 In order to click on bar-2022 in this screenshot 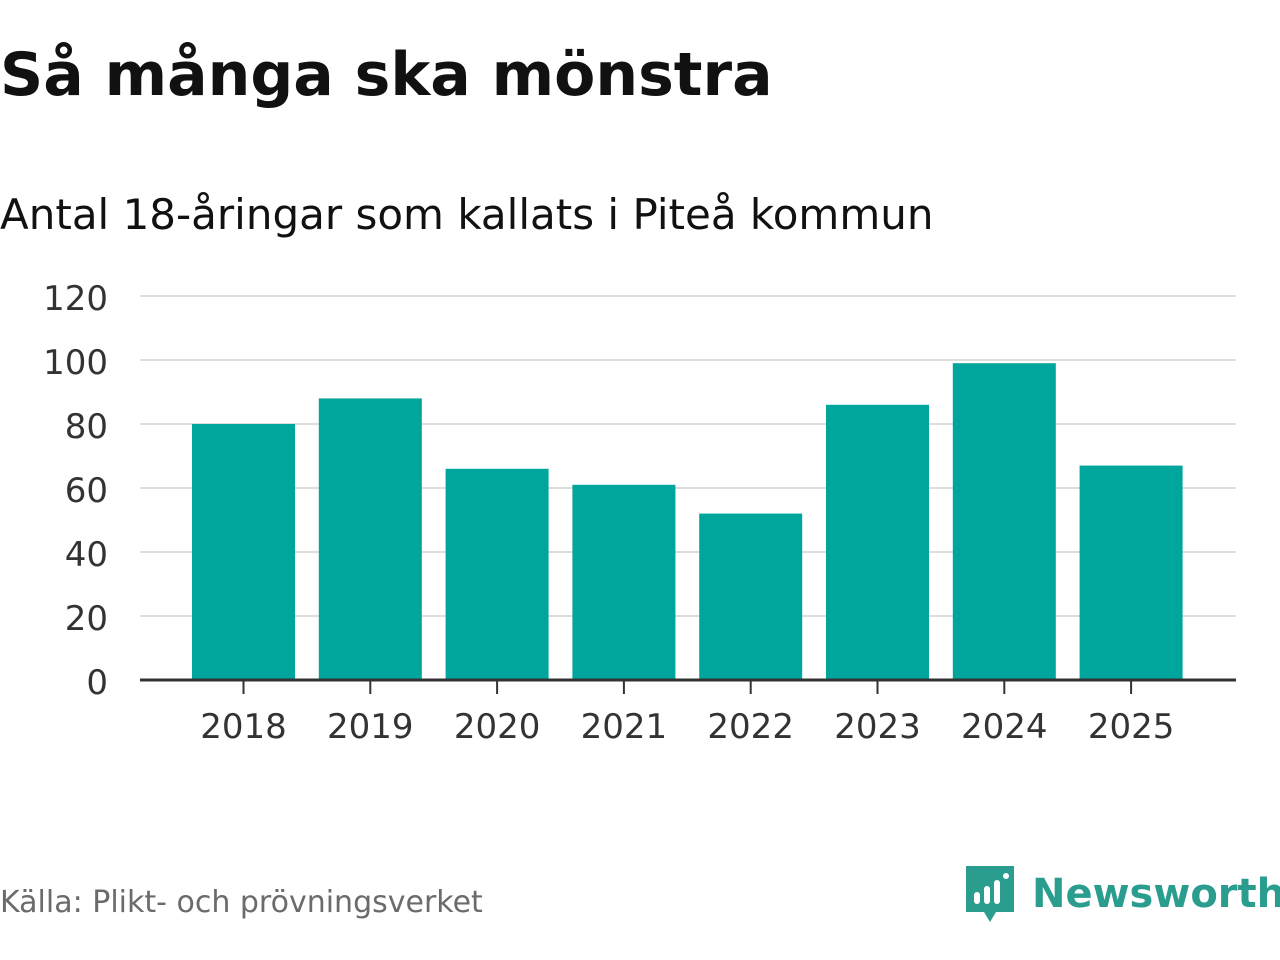, I will do `click(751, 596)`.